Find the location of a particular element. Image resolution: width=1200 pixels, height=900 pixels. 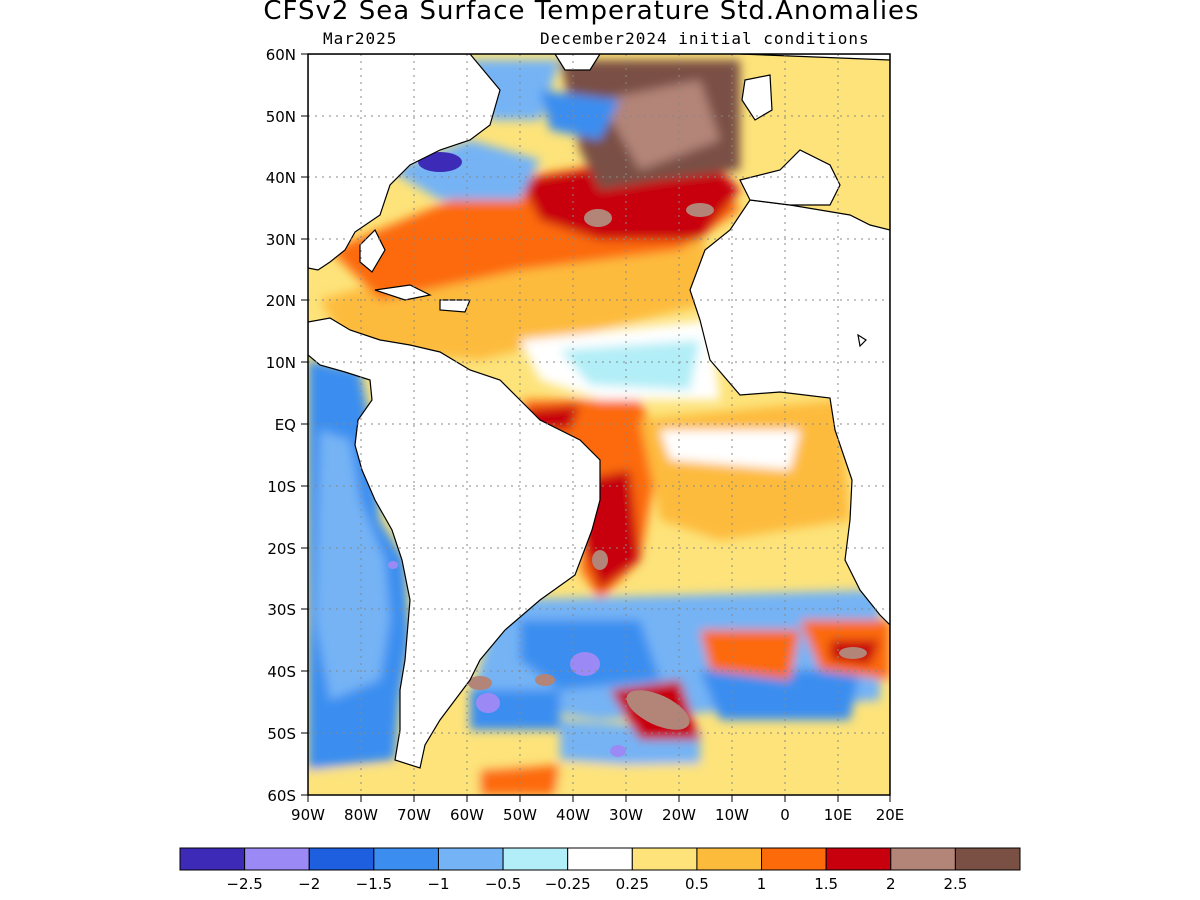

colorbar-label: 2.5 is located at coordinates (955, 884).